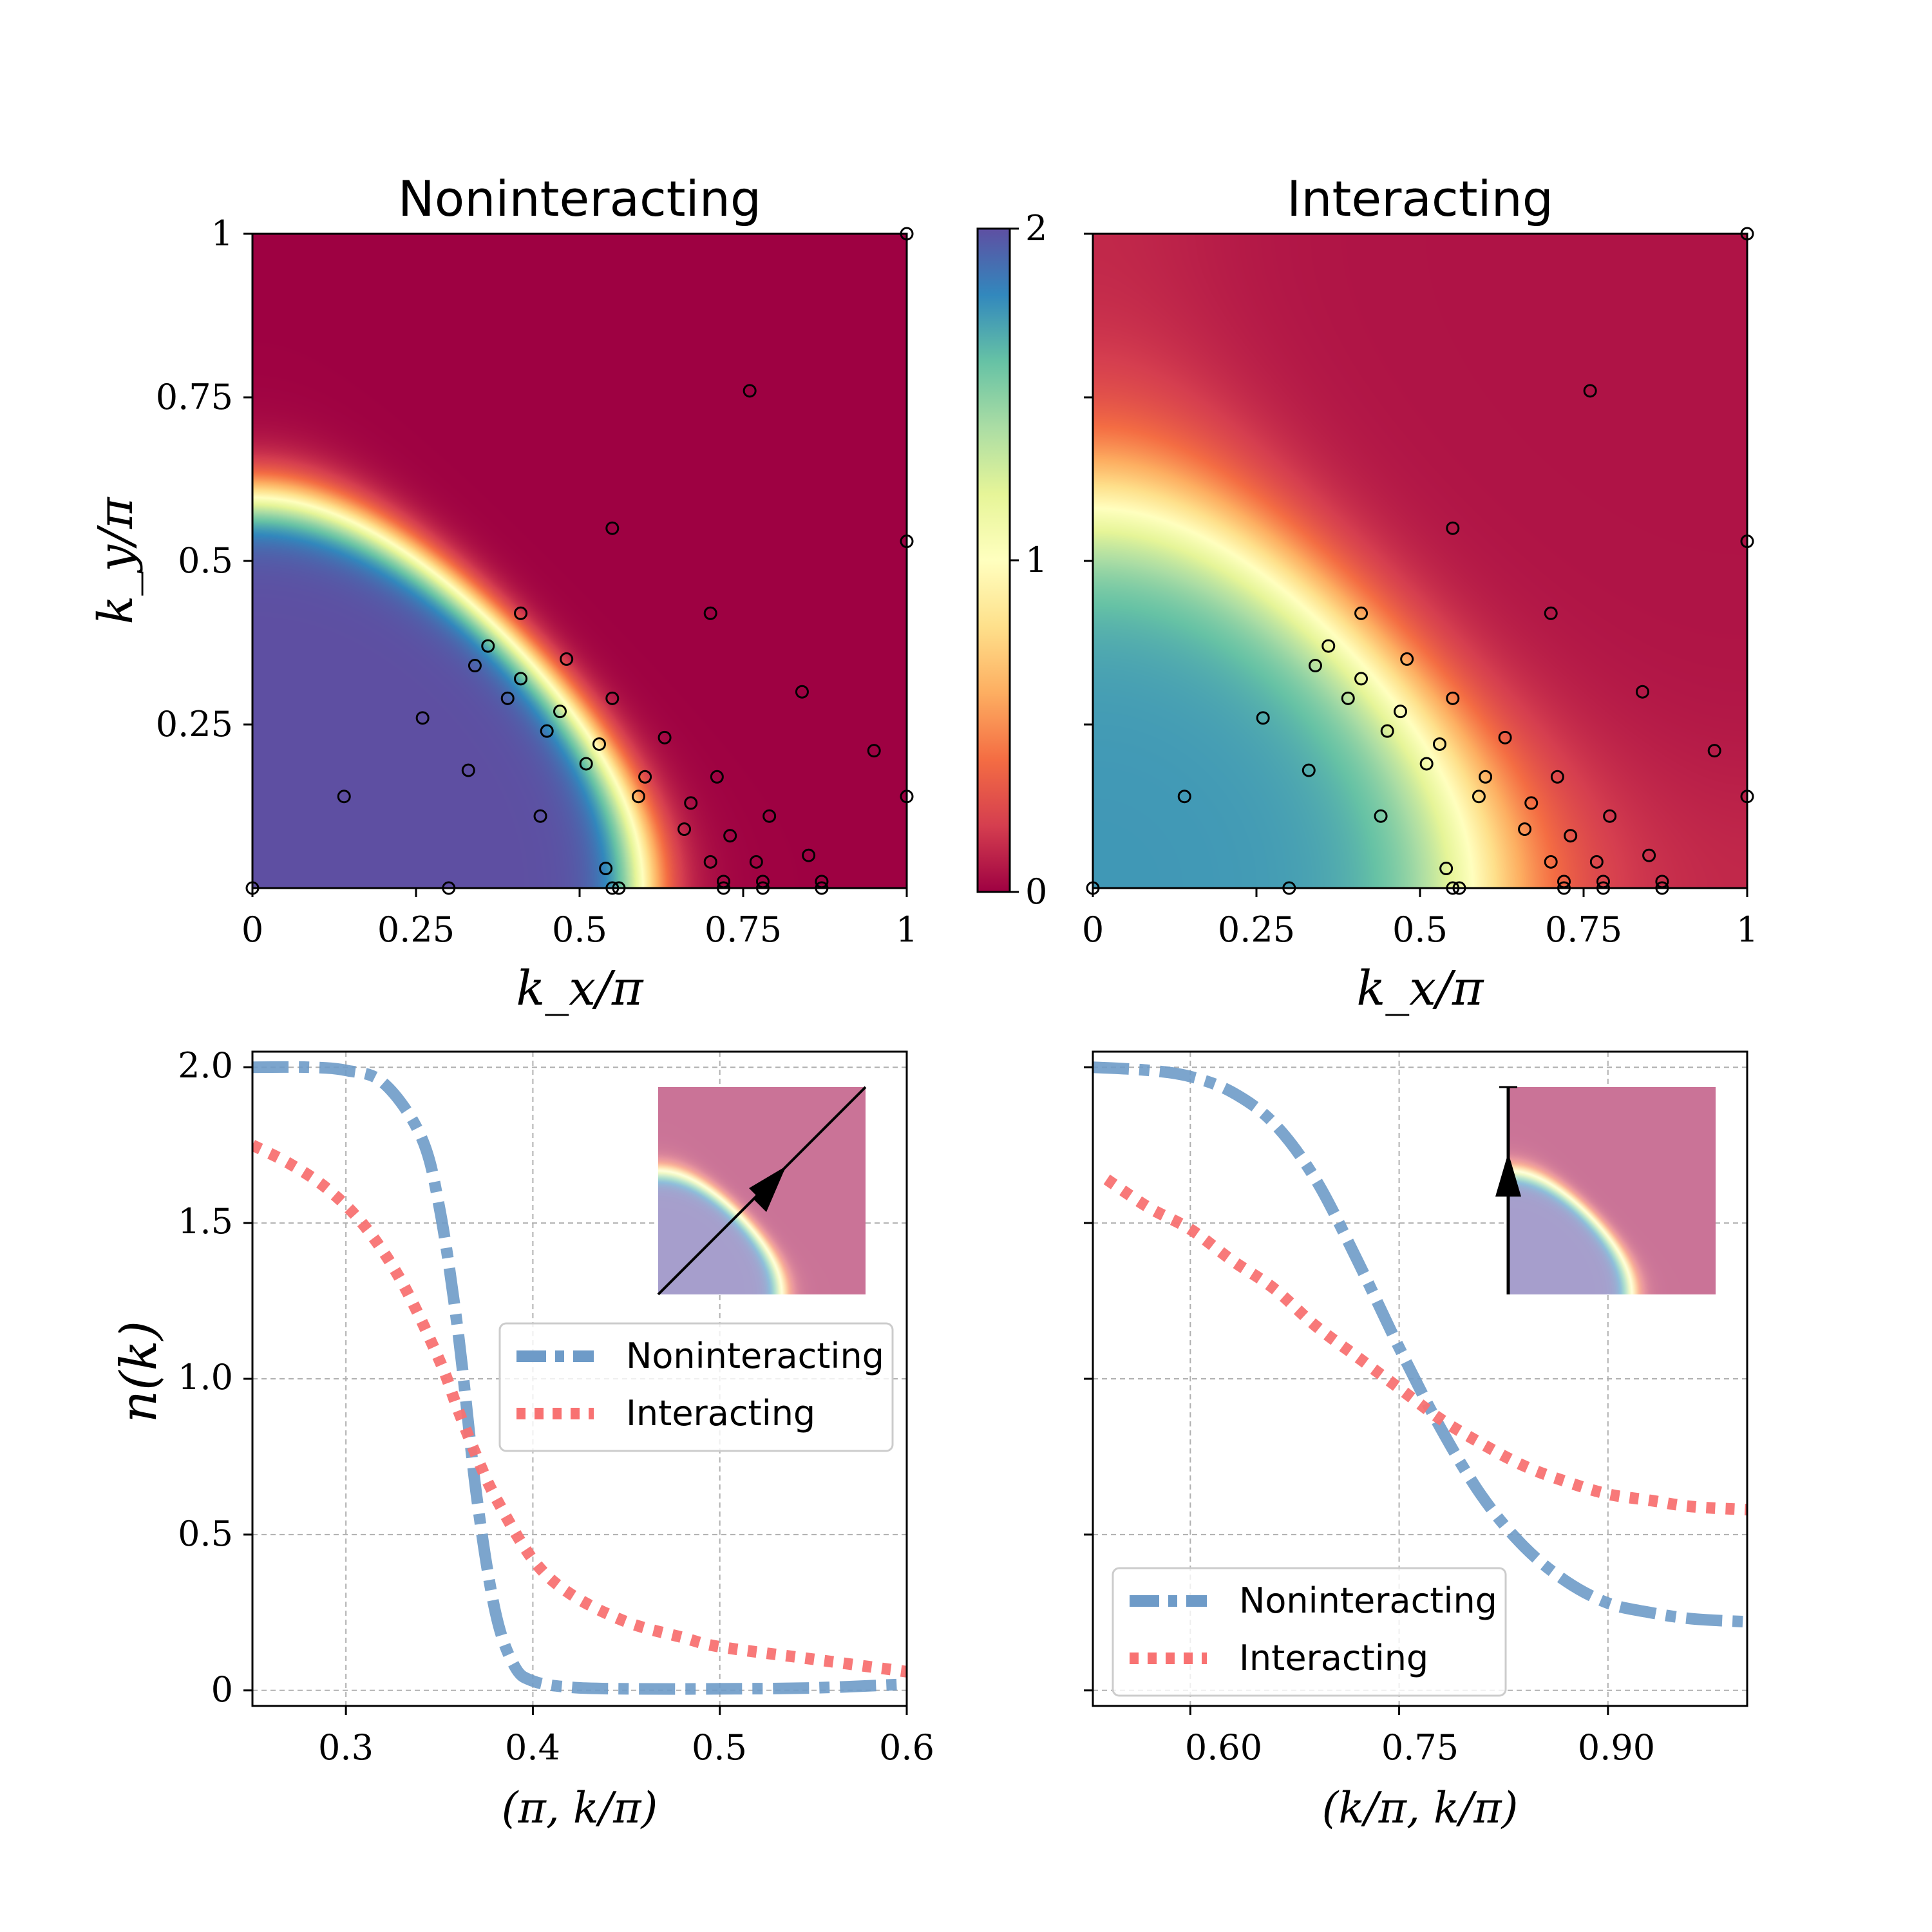 This screenshot has width=1932, height=1932. I want to click on xtick-label: 0.3, so click(346, 1748).